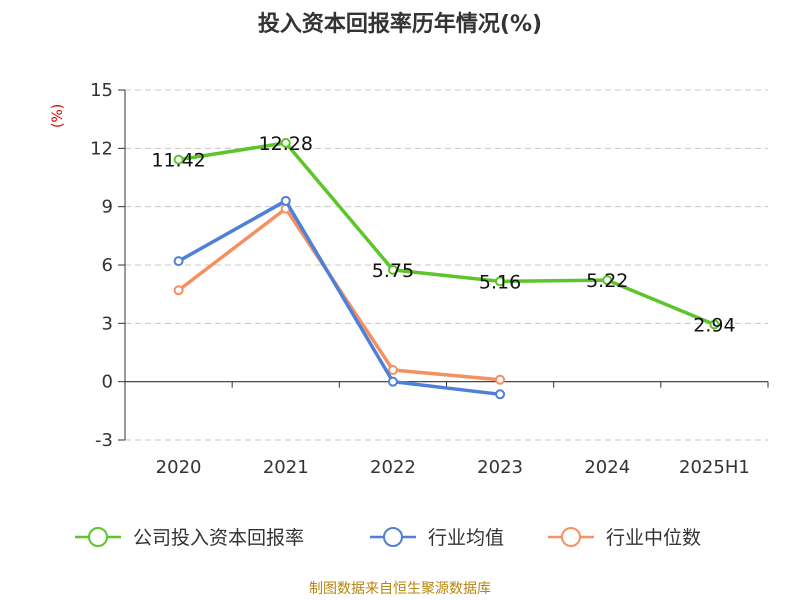 This screenshot has height=600, width=800. I want to click on legend-item: 行业均值, so click(437, 538).